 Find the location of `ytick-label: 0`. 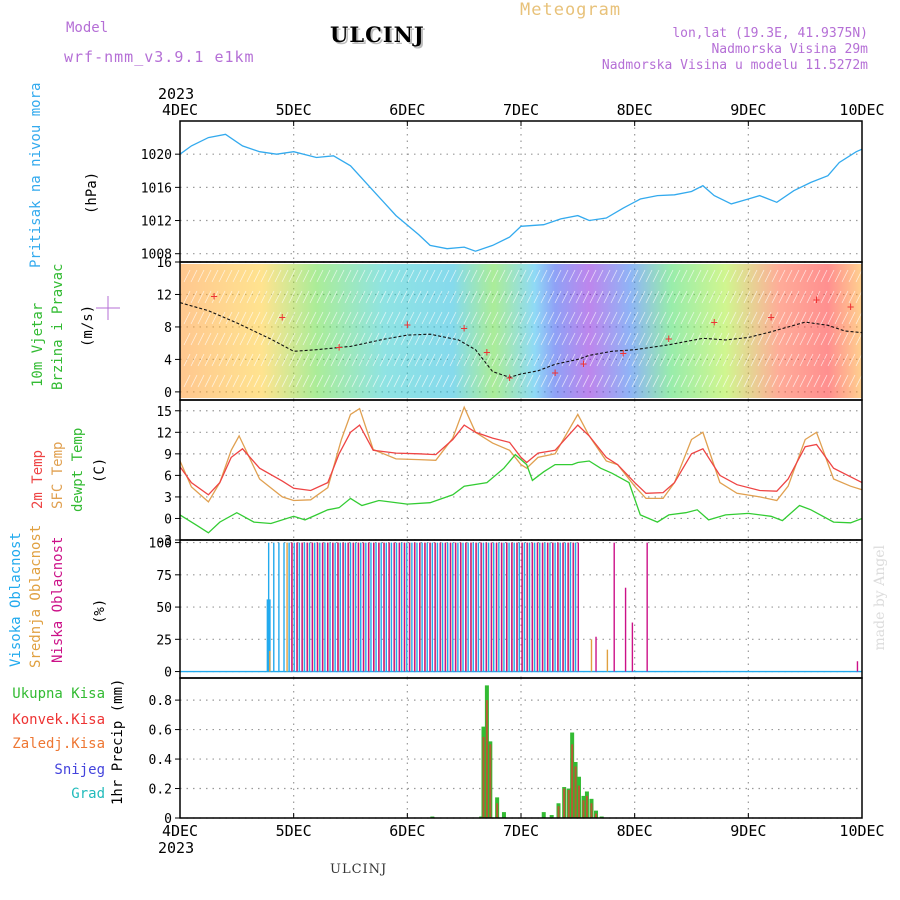

ytick-label: 0 is located at coordinates (168, 519).